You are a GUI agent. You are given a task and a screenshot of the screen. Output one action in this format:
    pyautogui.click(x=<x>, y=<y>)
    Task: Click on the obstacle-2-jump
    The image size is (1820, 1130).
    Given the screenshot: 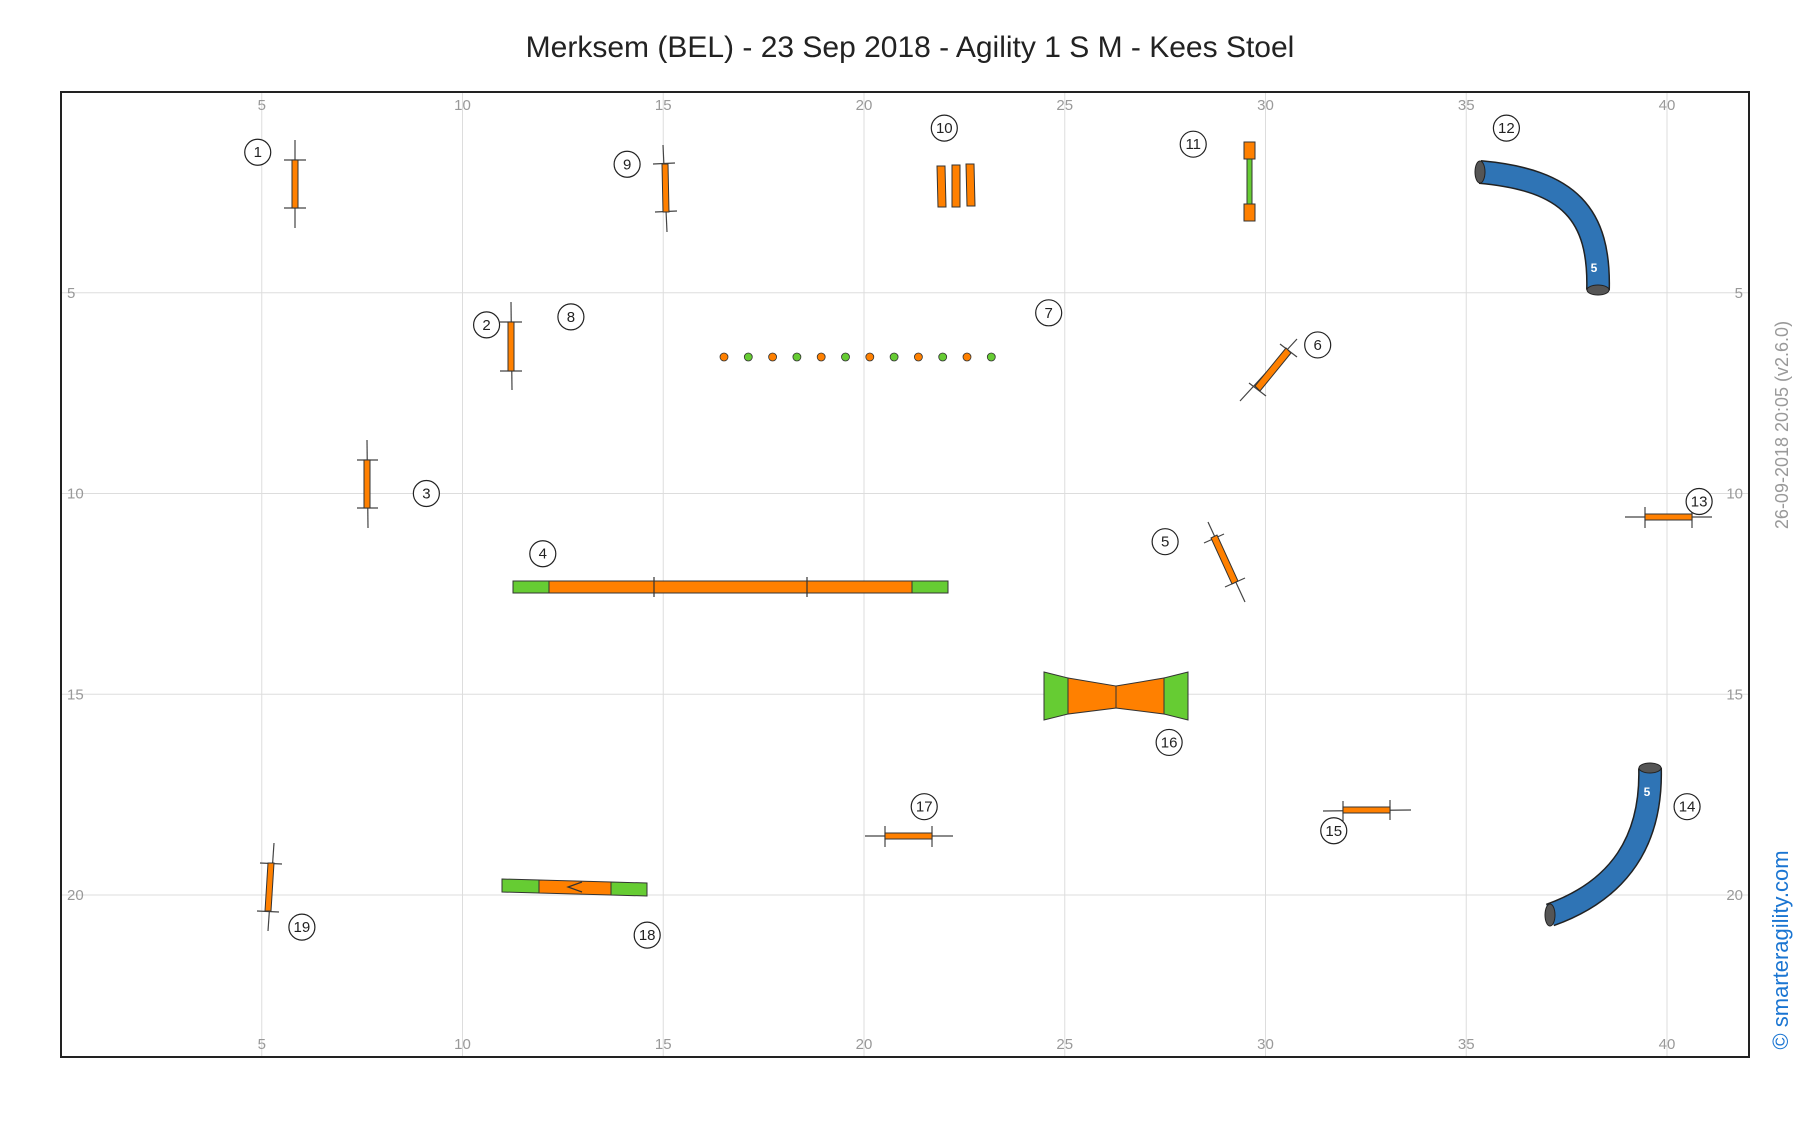 What is the action you would take?
    pyautogui.click(x=511, y=346)
    